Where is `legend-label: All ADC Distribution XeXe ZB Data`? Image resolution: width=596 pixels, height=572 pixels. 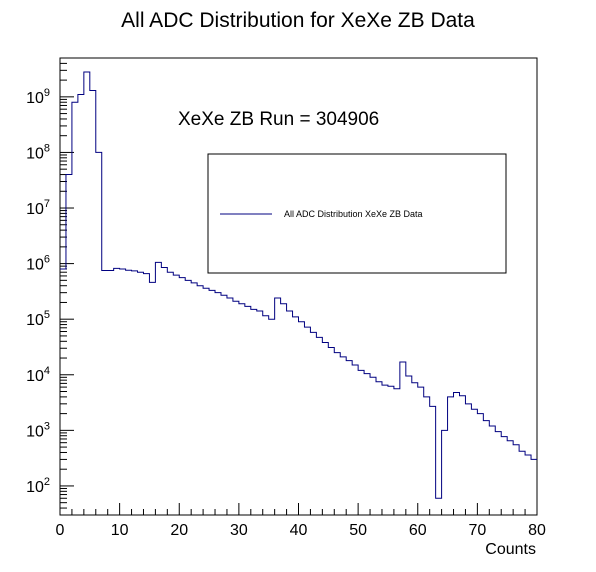 legend-label: All ADC Distribution XeXe ZB Data is located at coordinates (353, 214).